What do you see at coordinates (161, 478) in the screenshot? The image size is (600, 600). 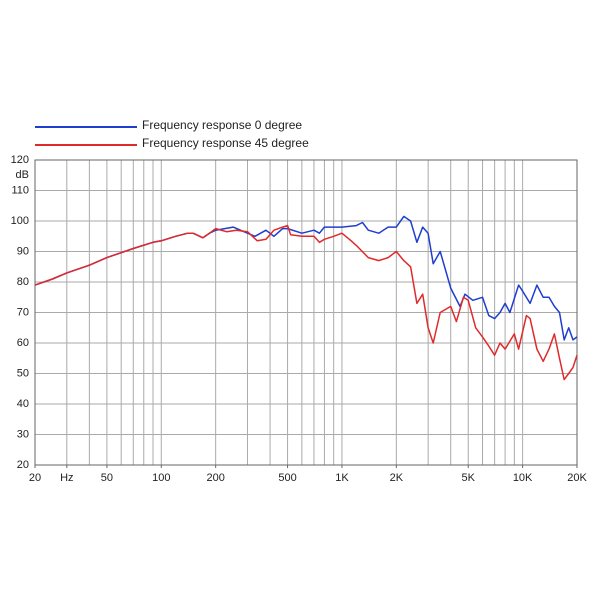 I see `x-tick-label: 100` at bounding box center [161, 478].